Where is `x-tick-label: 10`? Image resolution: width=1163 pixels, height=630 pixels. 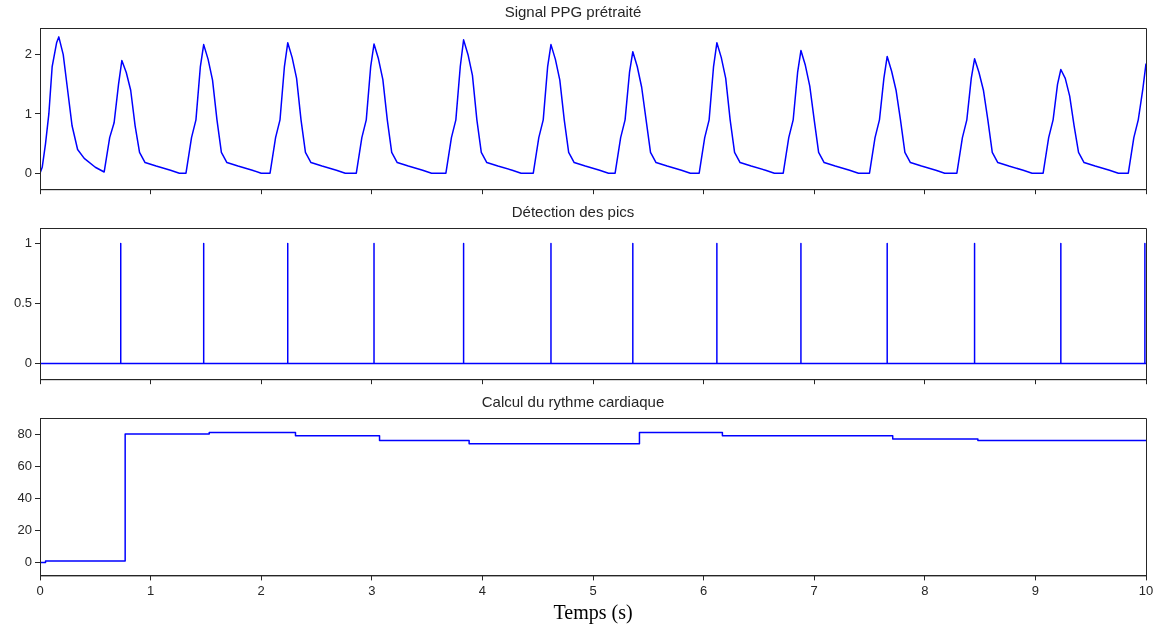 x-tick-label: 10 is located at coordinates (1146, 590).